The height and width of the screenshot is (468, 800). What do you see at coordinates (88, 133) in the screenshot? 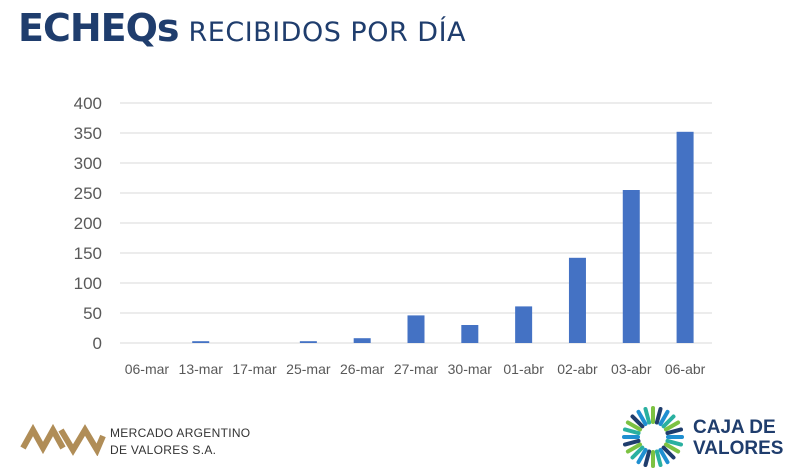
I see `y-tick-label: 350` at bounding box center [88, 133].